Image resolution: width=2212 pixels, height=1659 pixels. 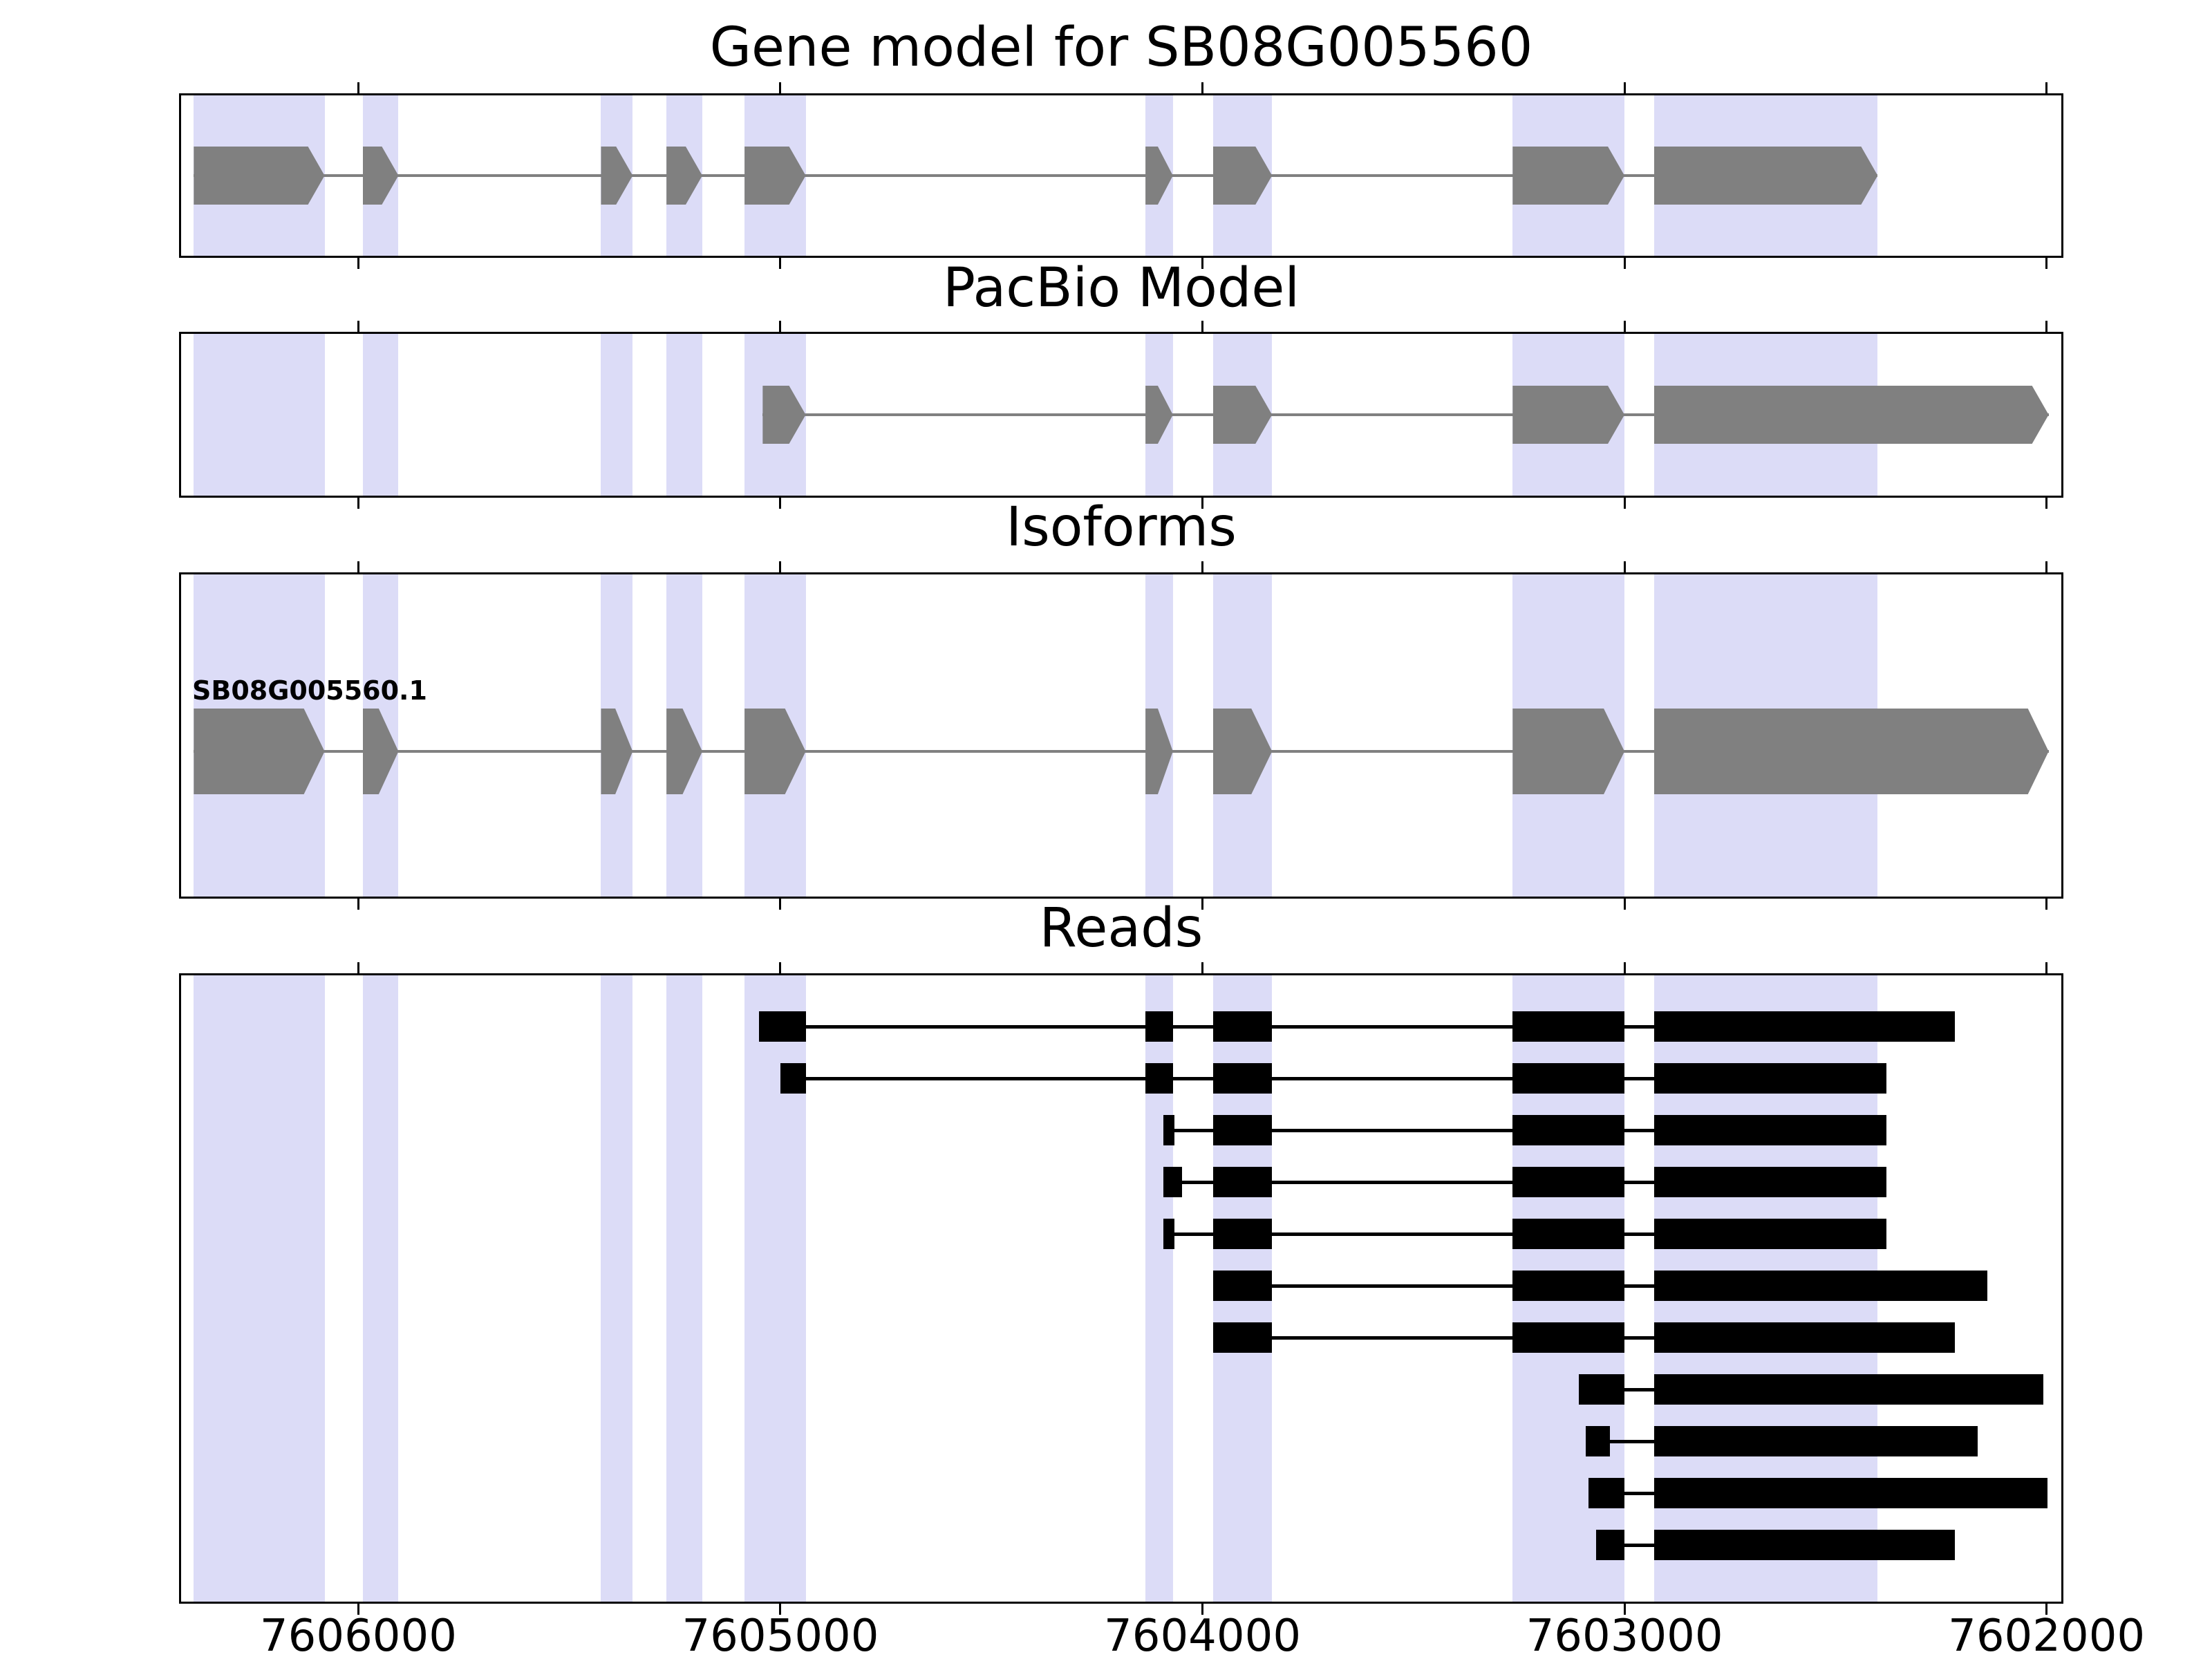 What do you see at coordinates (780, 1635) in the screenshot?
I see `x-tick-label: 7605000` at bounding box center [780, 1635].